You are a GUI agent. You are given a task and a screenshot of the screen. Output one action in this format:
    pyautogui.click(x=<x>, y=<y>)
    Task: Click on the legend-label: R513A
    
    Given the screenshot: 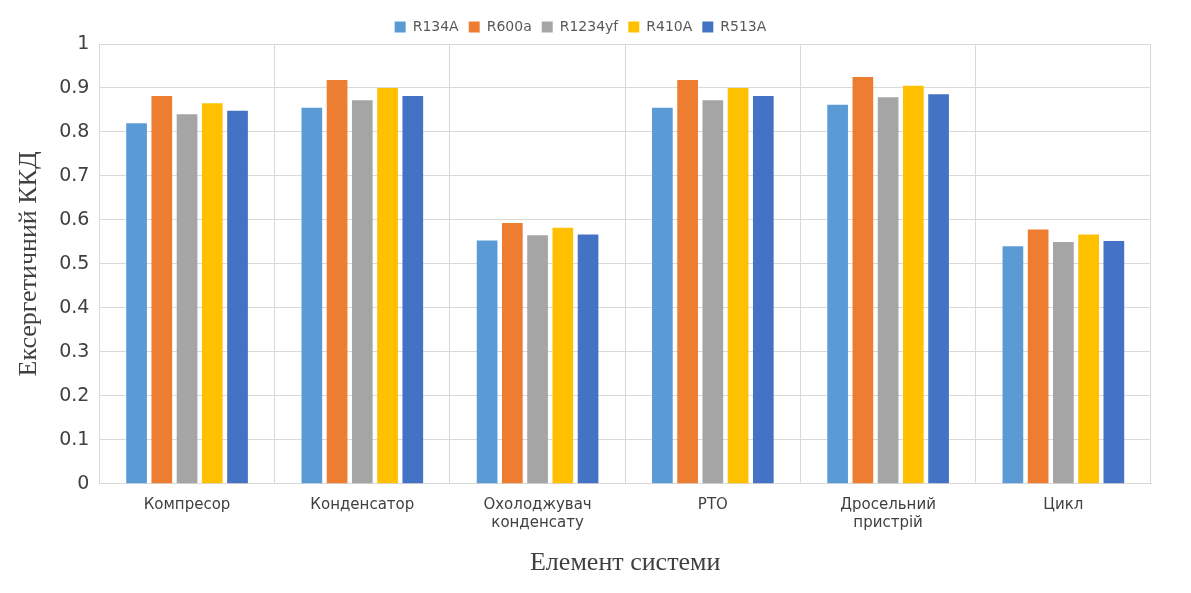 What is the action you would take?
    pyautogui.click(x=743, y=25)
    